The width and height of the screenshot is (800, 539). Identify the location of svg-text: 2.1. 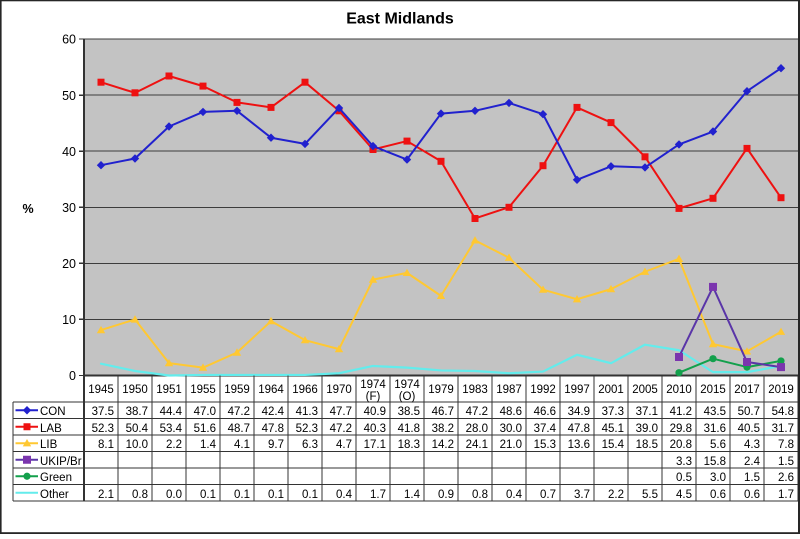
(106, 495).